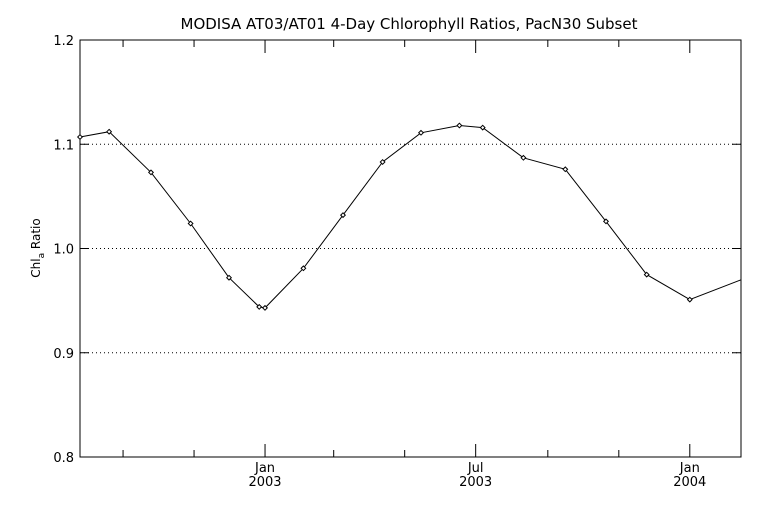 The width and height of the screenshot is (768, 512). I want to click on y-axis-label-subscript: a, so click(42, 256).